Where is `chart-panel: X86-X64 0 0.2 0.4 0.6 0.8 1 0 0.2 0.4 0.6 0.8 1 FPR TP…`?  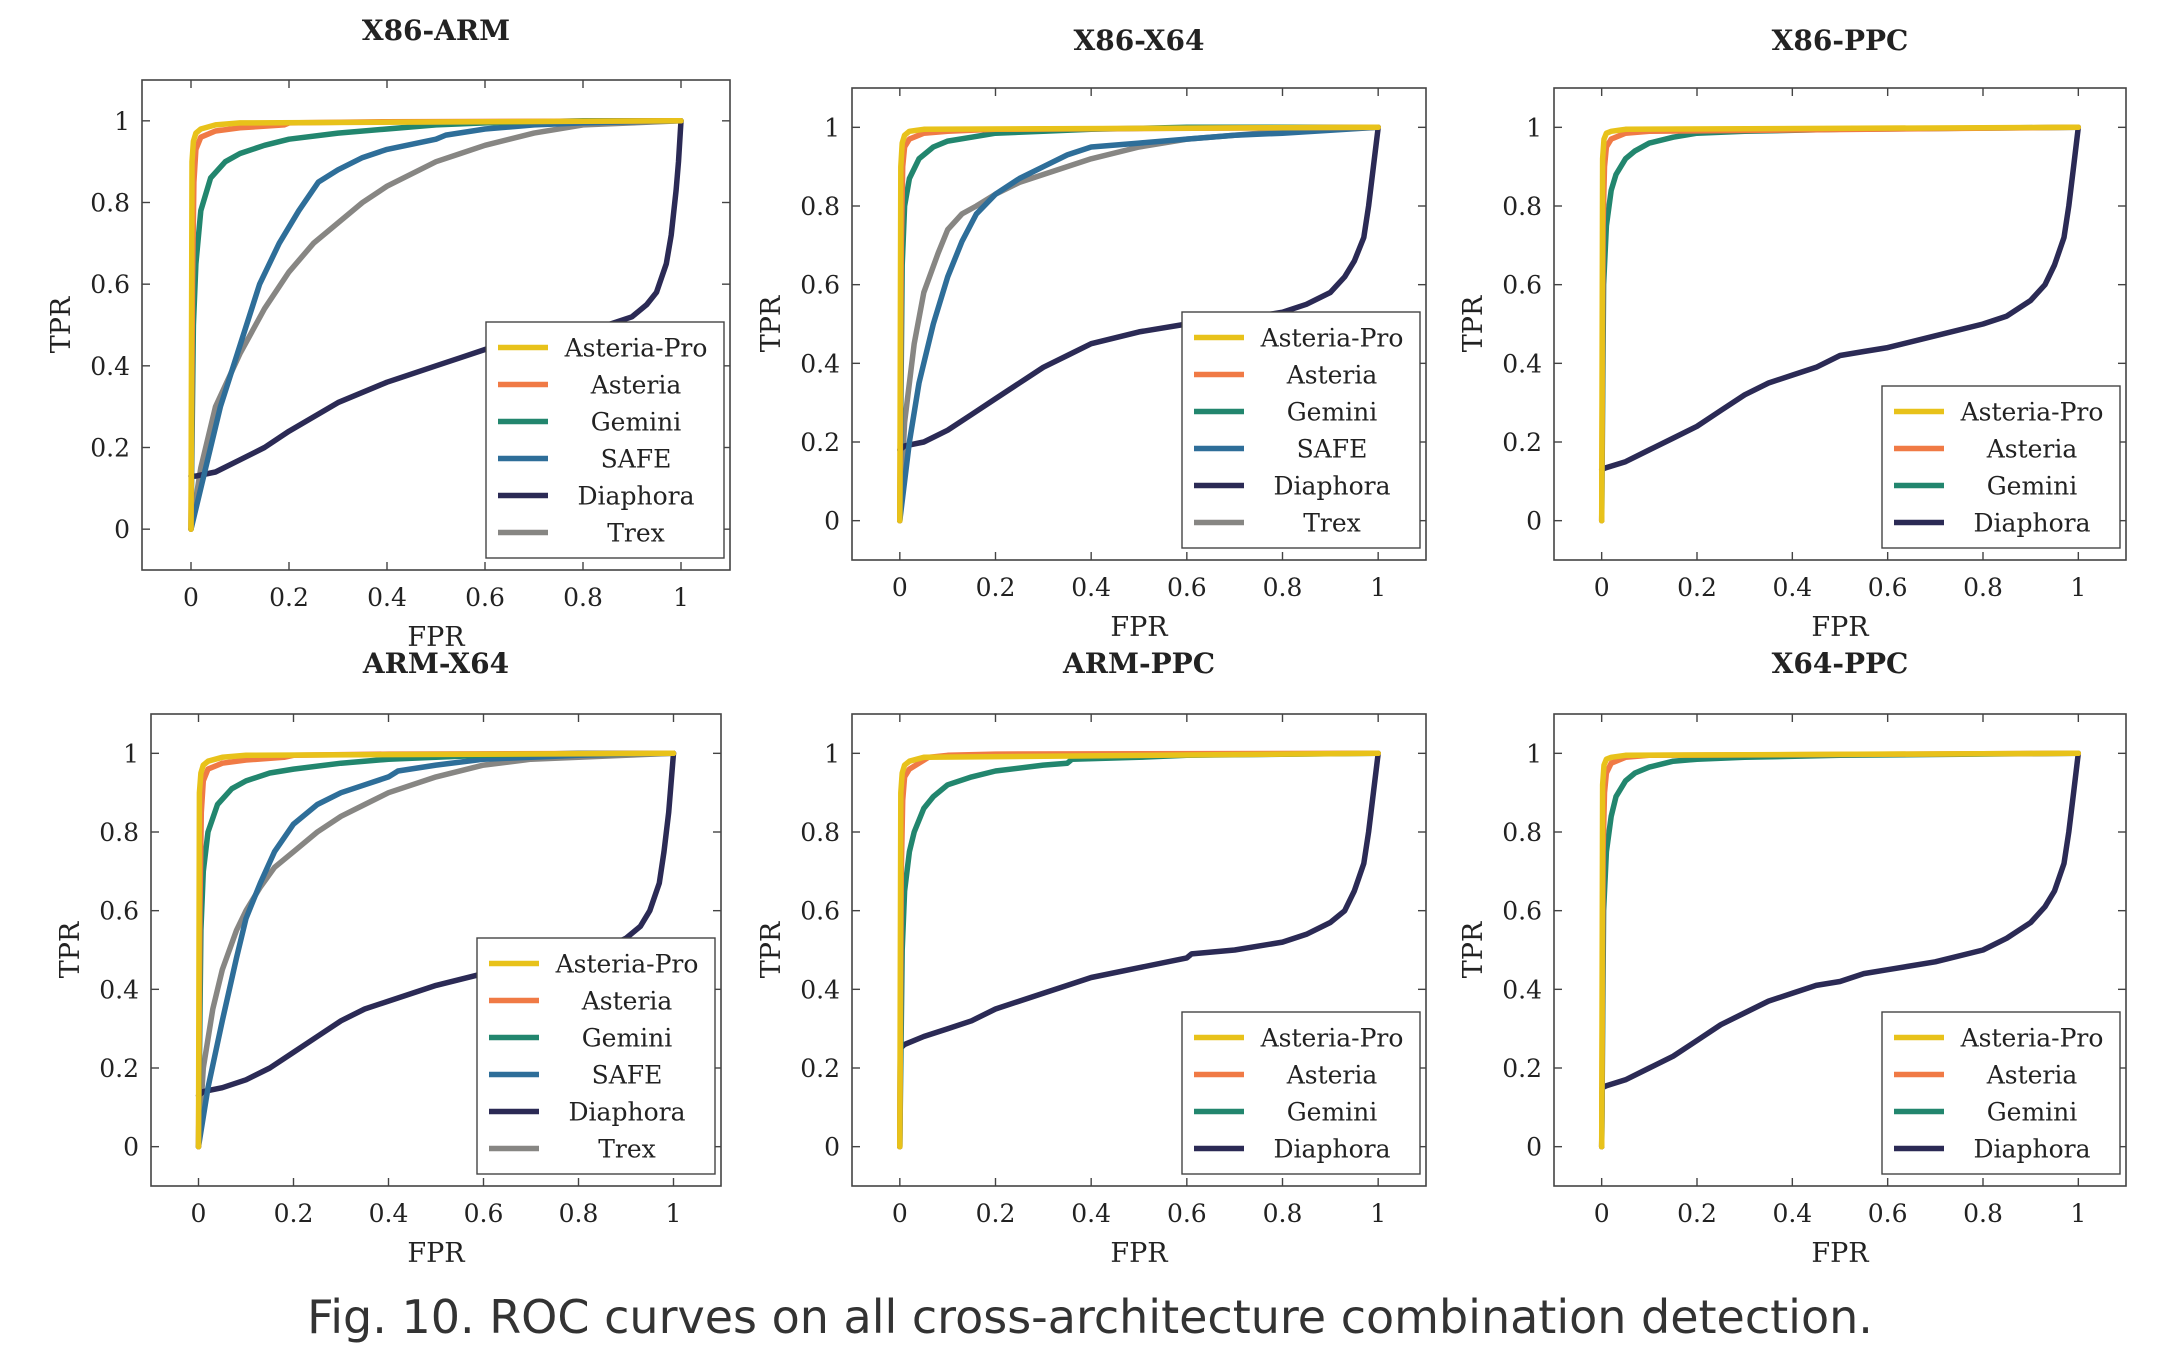 chart-panel: X86-X64 0 0.2 0.4 0.6 0.8 1 0 0.2 0.4 0.6 0.8 1 FPR TP… is located at coordinates (1091, 333).